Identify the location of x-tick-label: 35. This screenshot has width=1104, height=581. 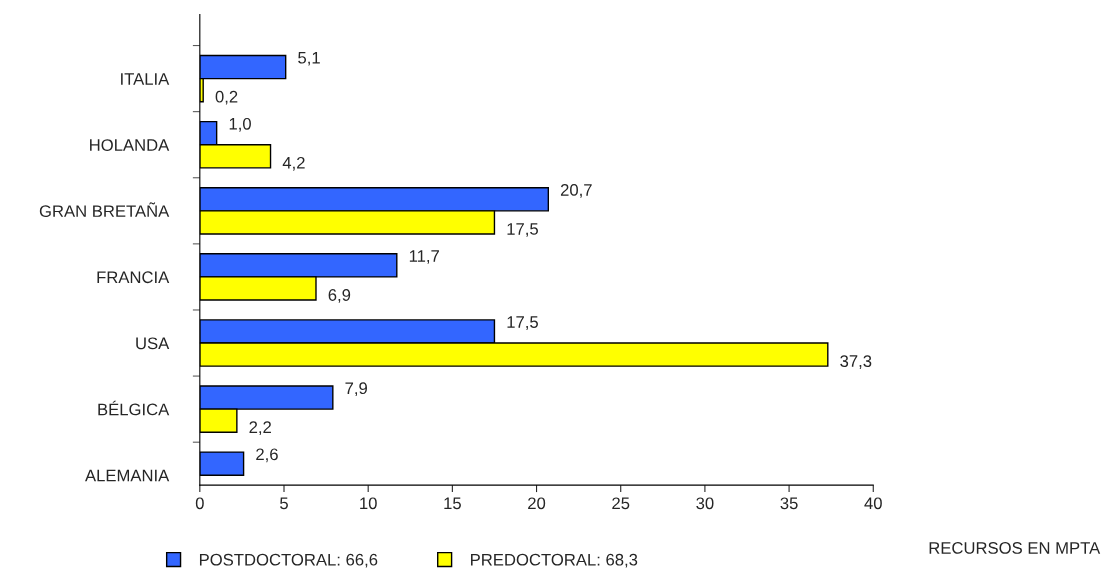
(789, 503).